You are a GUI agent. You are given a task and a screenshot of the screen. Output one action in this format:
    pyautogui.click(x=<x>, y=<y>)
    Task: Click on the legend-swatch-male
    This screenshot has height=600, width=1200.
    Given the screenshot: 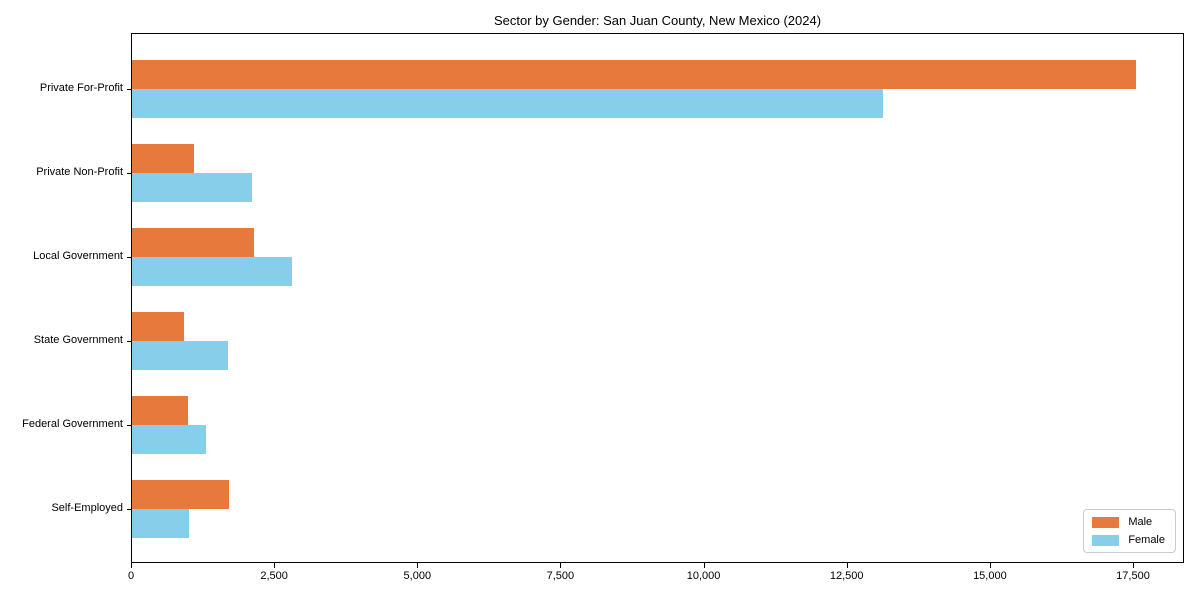 What is the action you would take?
    pyautogui.click(x=1106, y=522)
    